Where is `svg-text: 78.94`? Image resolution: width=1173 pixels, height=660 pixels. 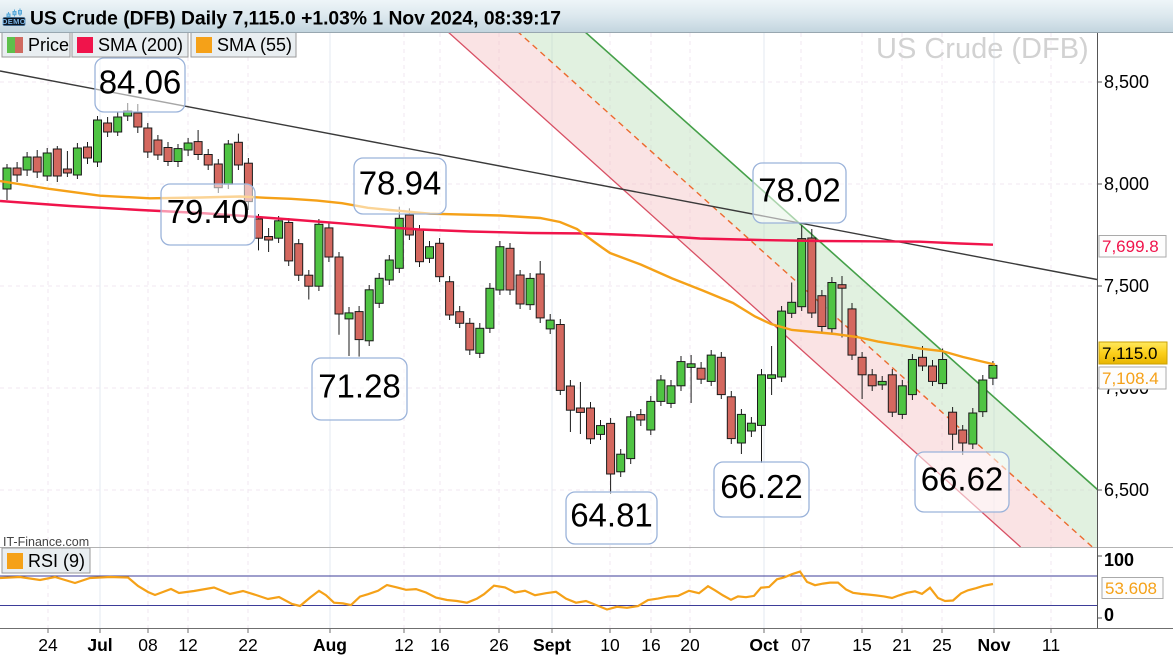
svg-text: 78.94 is located at coordinates (400, 183).